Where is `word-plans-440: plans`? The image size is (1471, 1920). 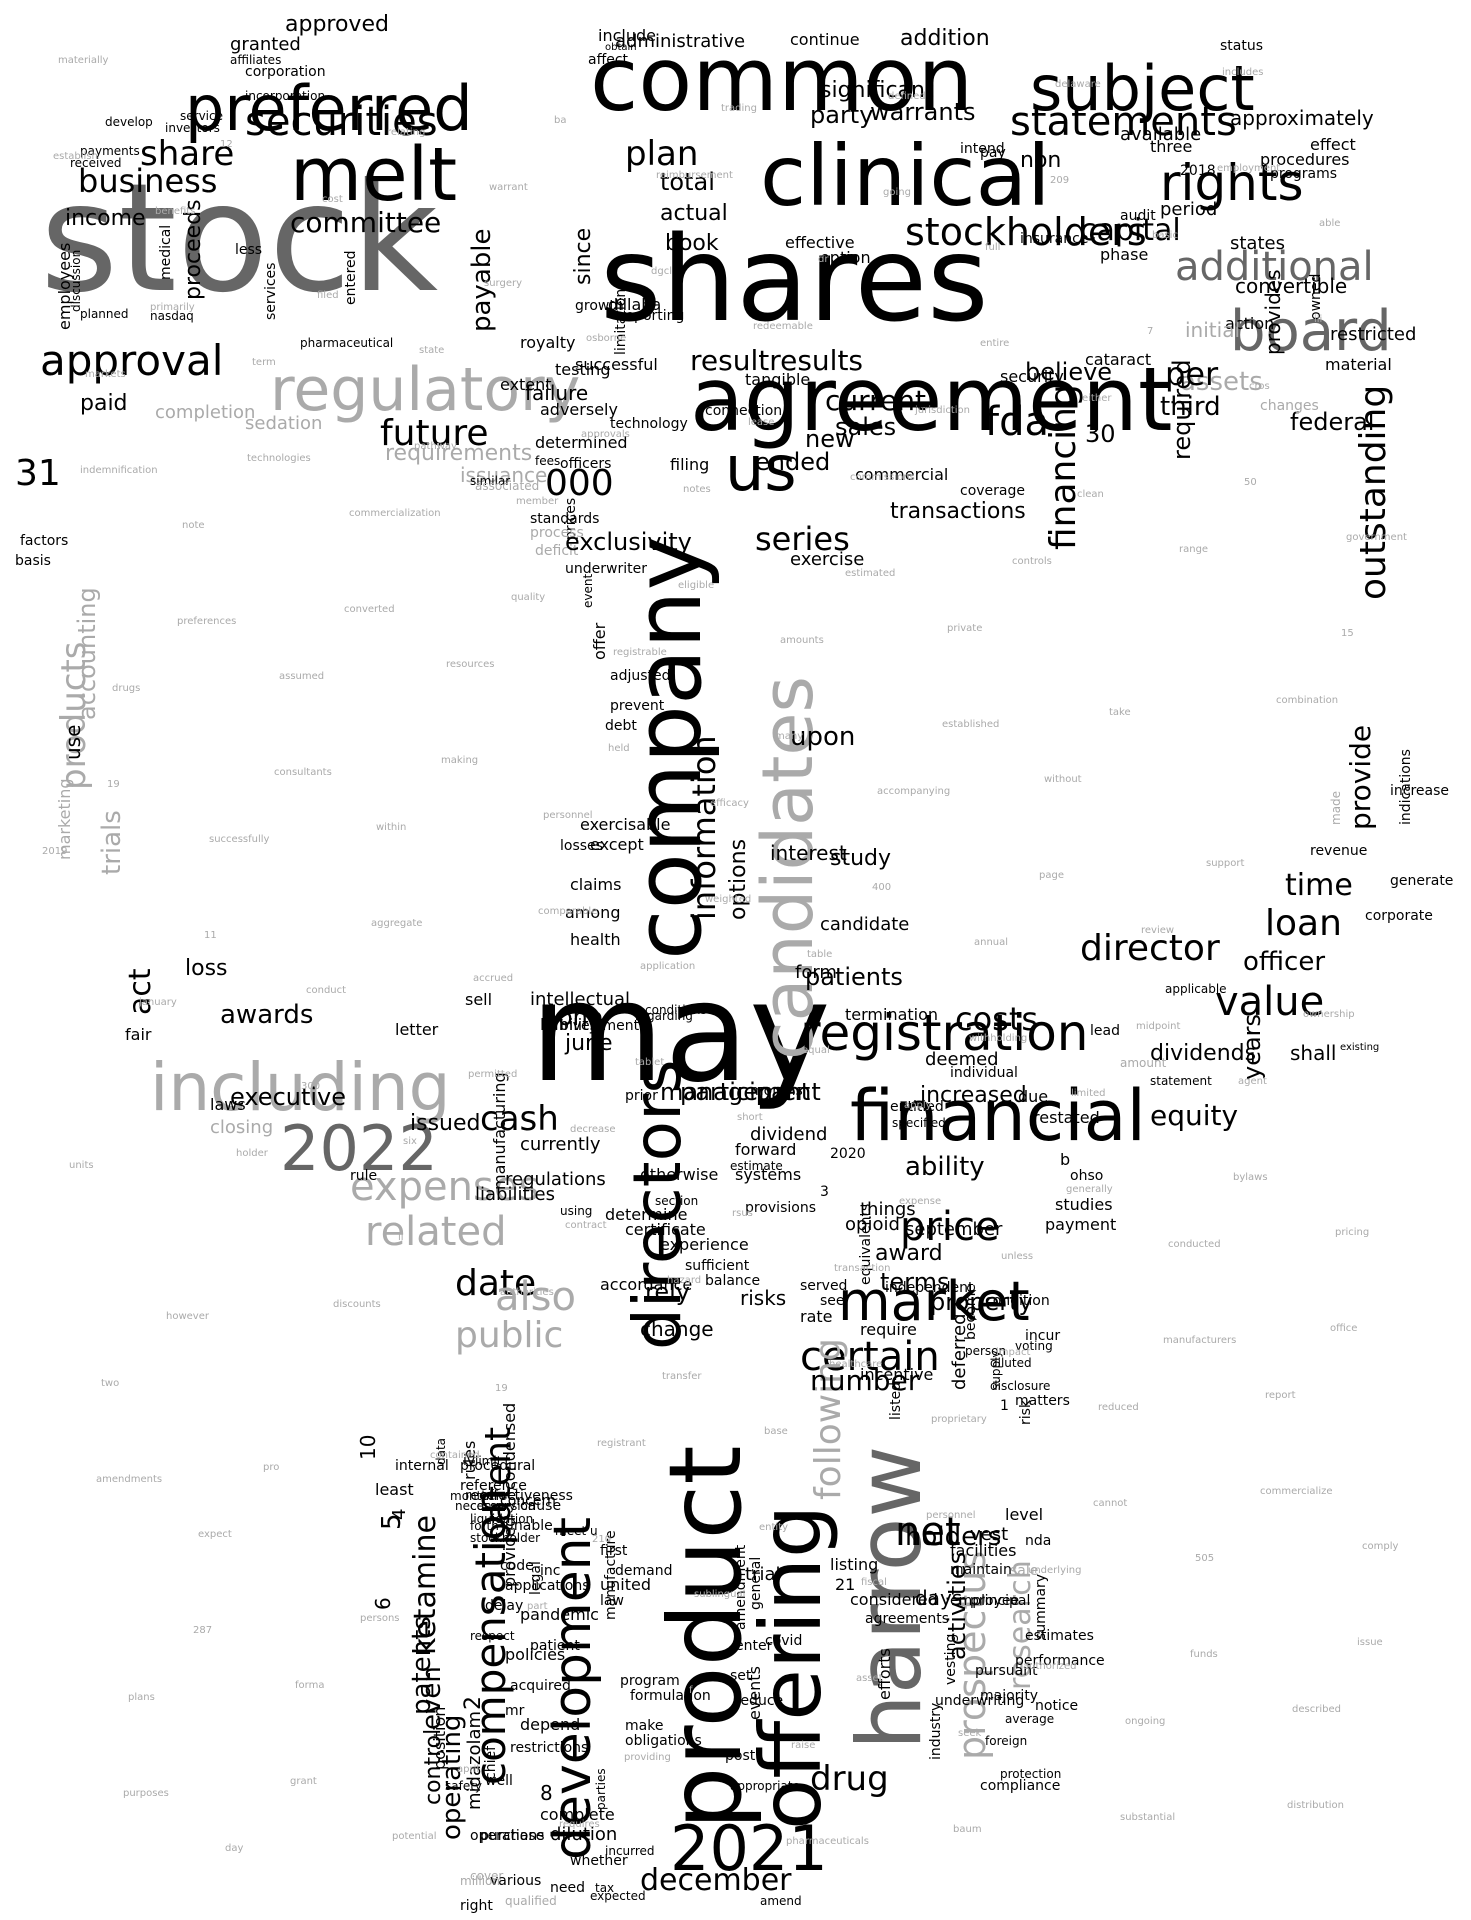
word-plans-440: plans is located at coordinates (141, 1697).